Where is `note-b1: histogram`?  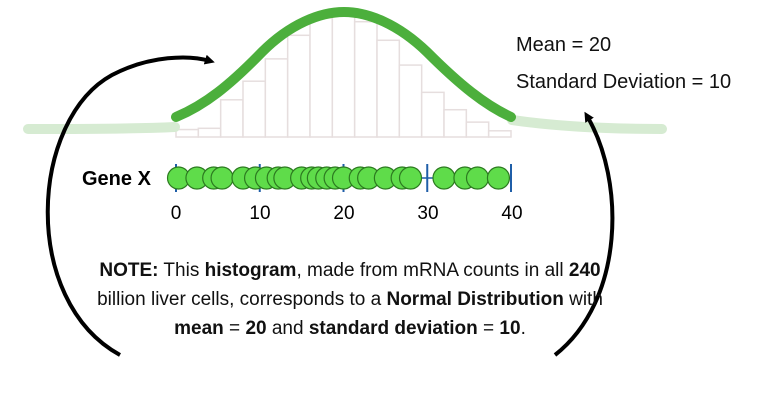 note-b1: histogram is located at coordinates (250, 270).